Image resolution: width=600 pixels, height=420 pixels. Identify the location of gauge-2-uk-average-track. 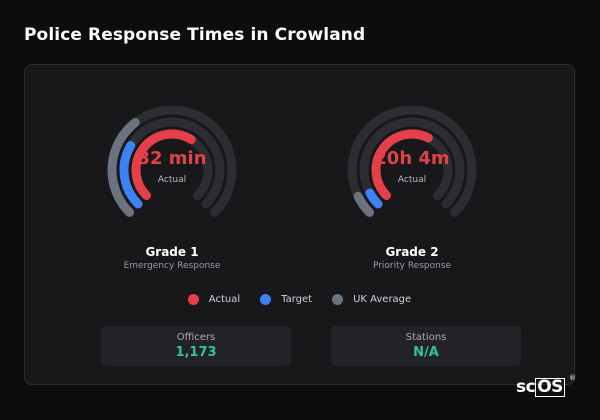
(412, 161).